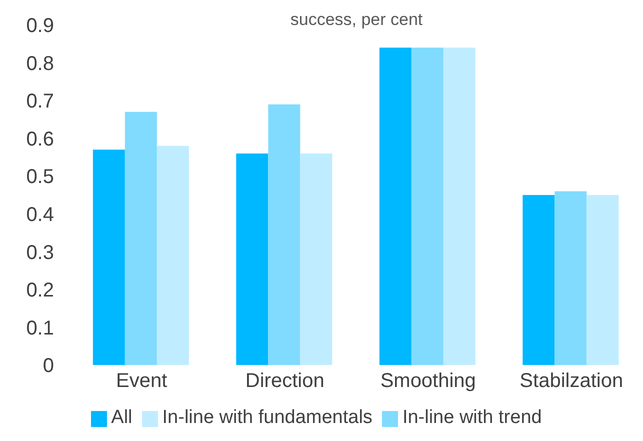 Image resolution: width=643 pixels, height=441 pixels. I want to click on y-tick-label: 0.5, so click(40, 177).